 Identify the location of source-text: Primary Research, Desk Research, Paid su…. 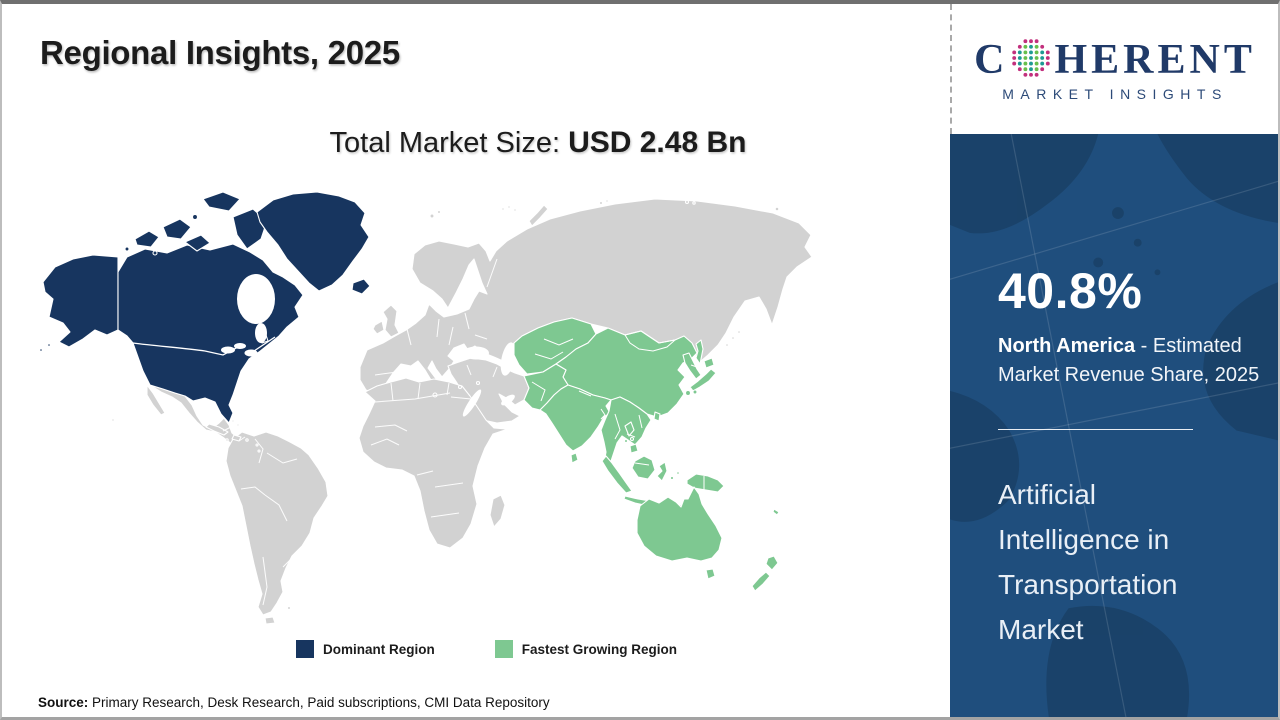
(319, 702).